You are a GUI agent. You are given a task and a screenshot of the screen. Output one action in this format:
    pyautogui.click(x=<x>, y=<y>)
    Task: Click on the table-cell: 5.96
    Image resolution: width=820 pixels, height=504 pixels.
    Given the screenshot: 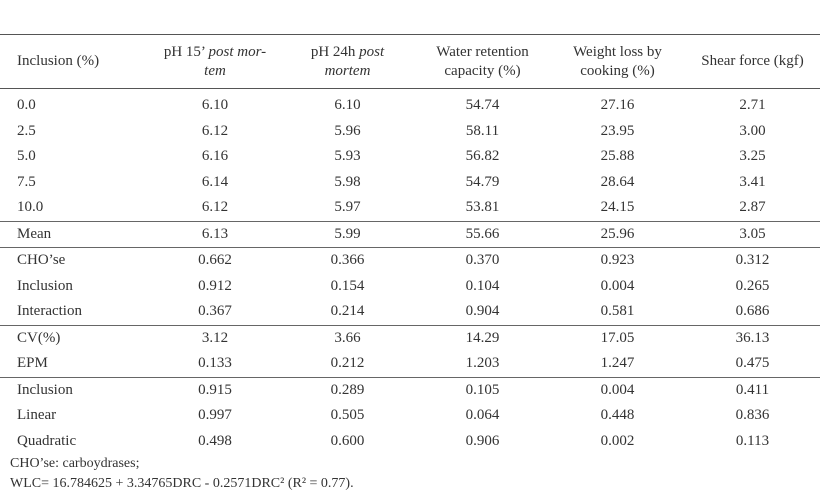 What is the action you would take?
    pyautogui.click(x=347, y=130)
    